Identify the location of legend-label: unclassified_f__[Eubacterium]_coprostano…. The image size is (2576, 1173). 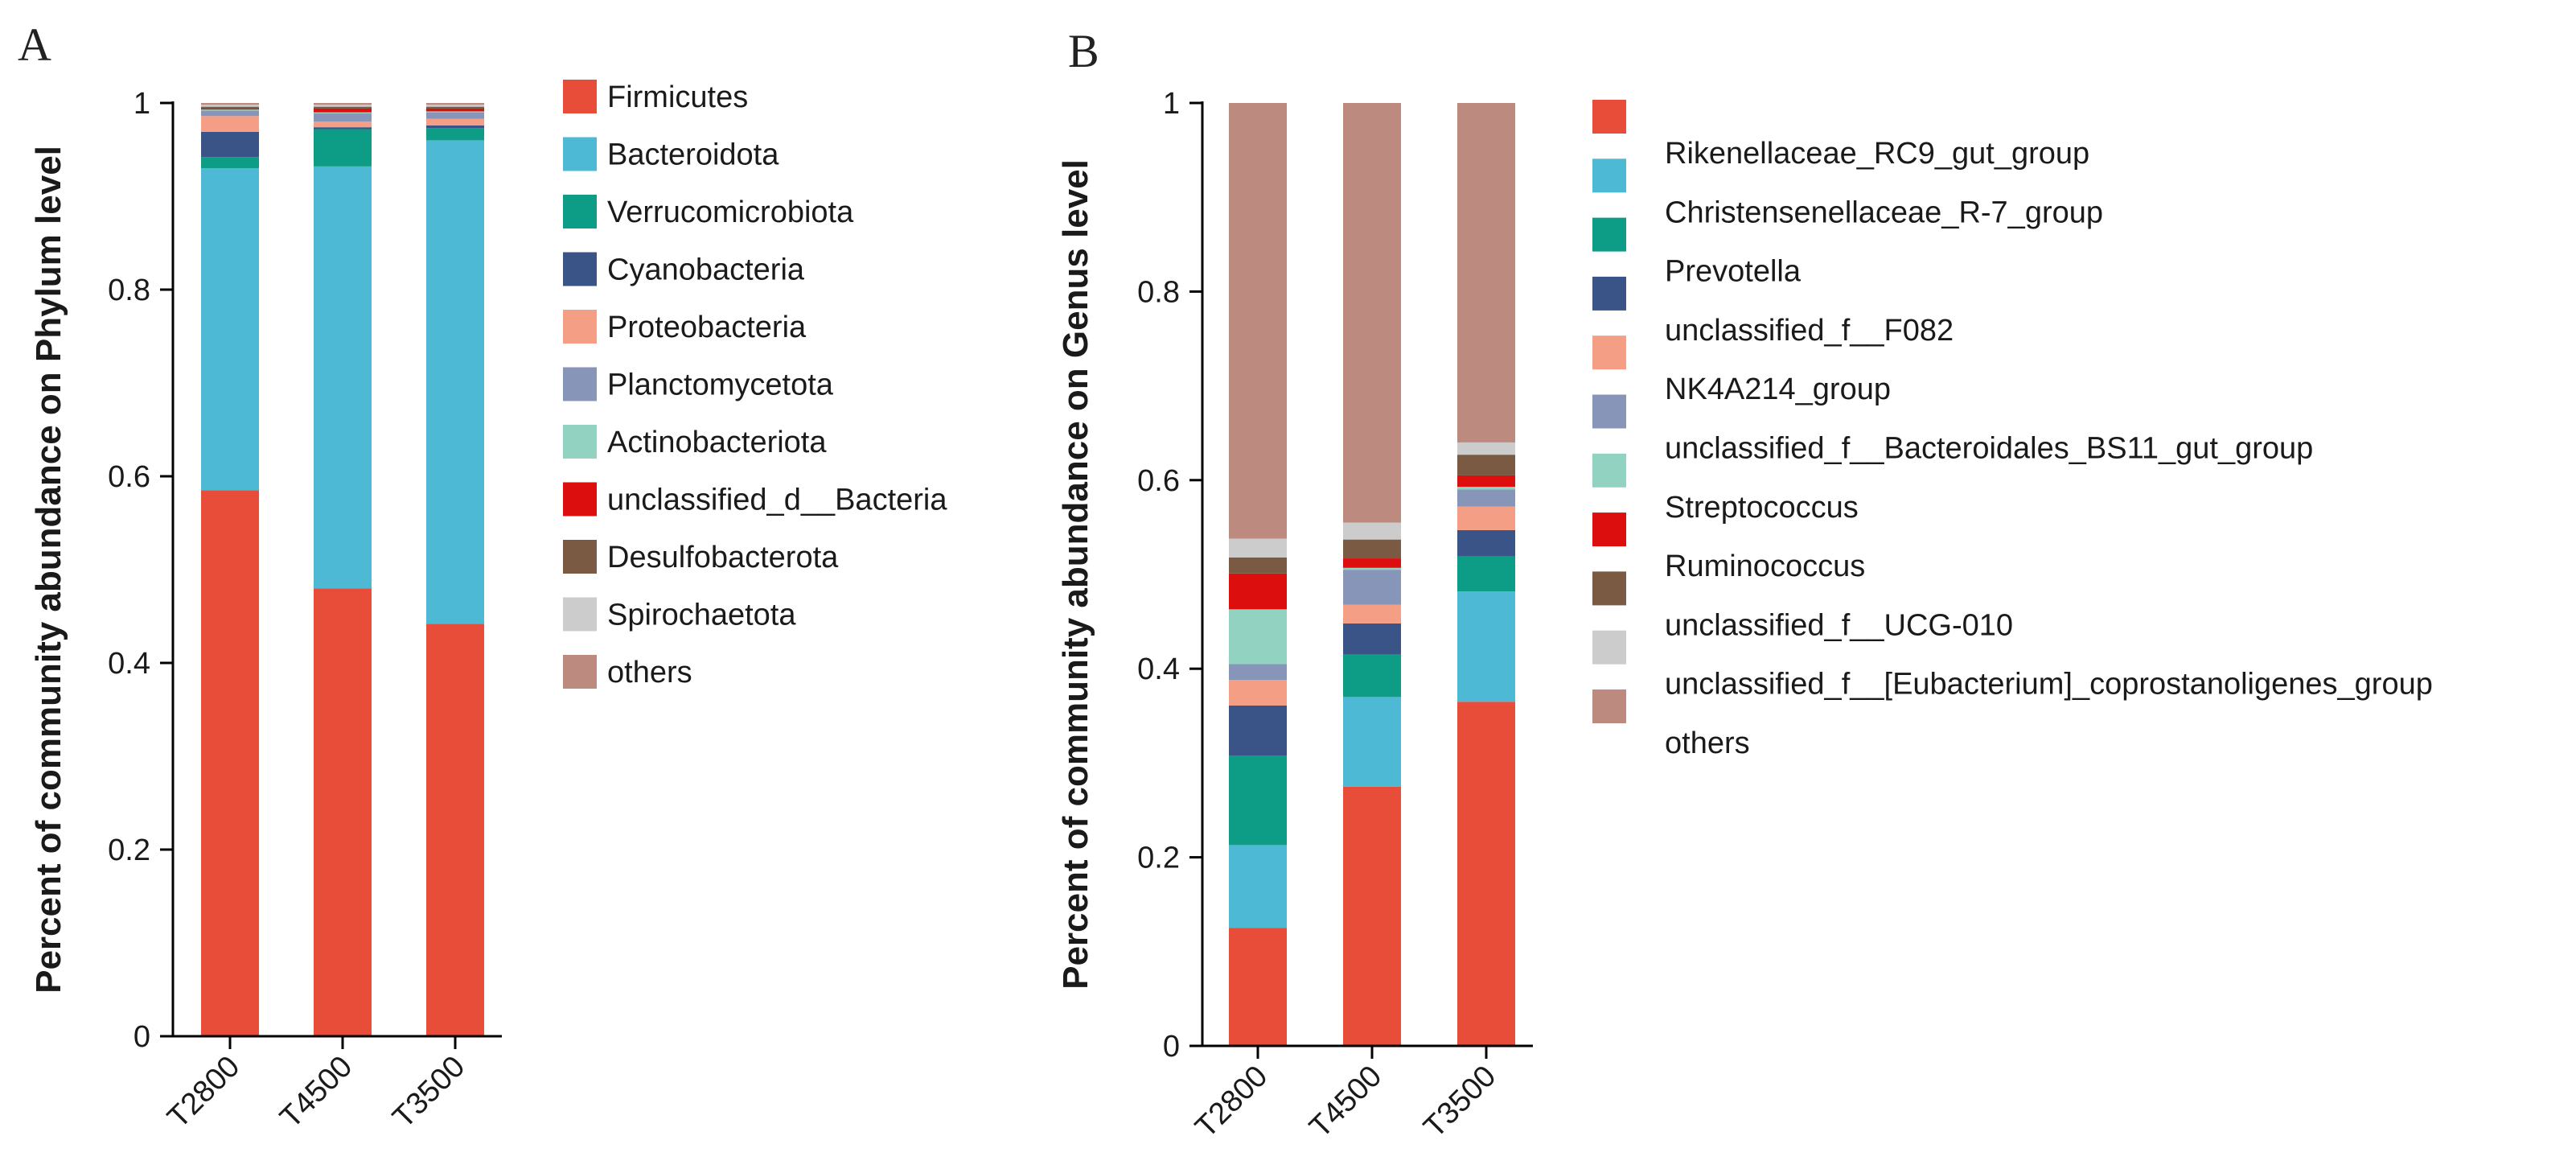
(2049, 685).